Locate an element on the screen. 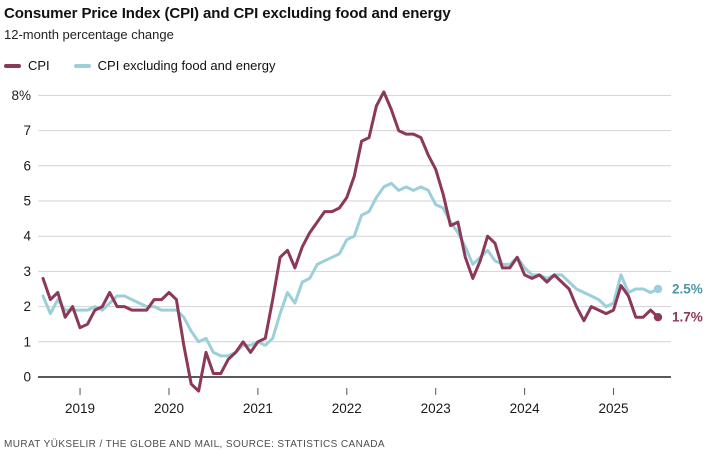  legend-label-cpi: CPI is located at coordinates (39, 65).